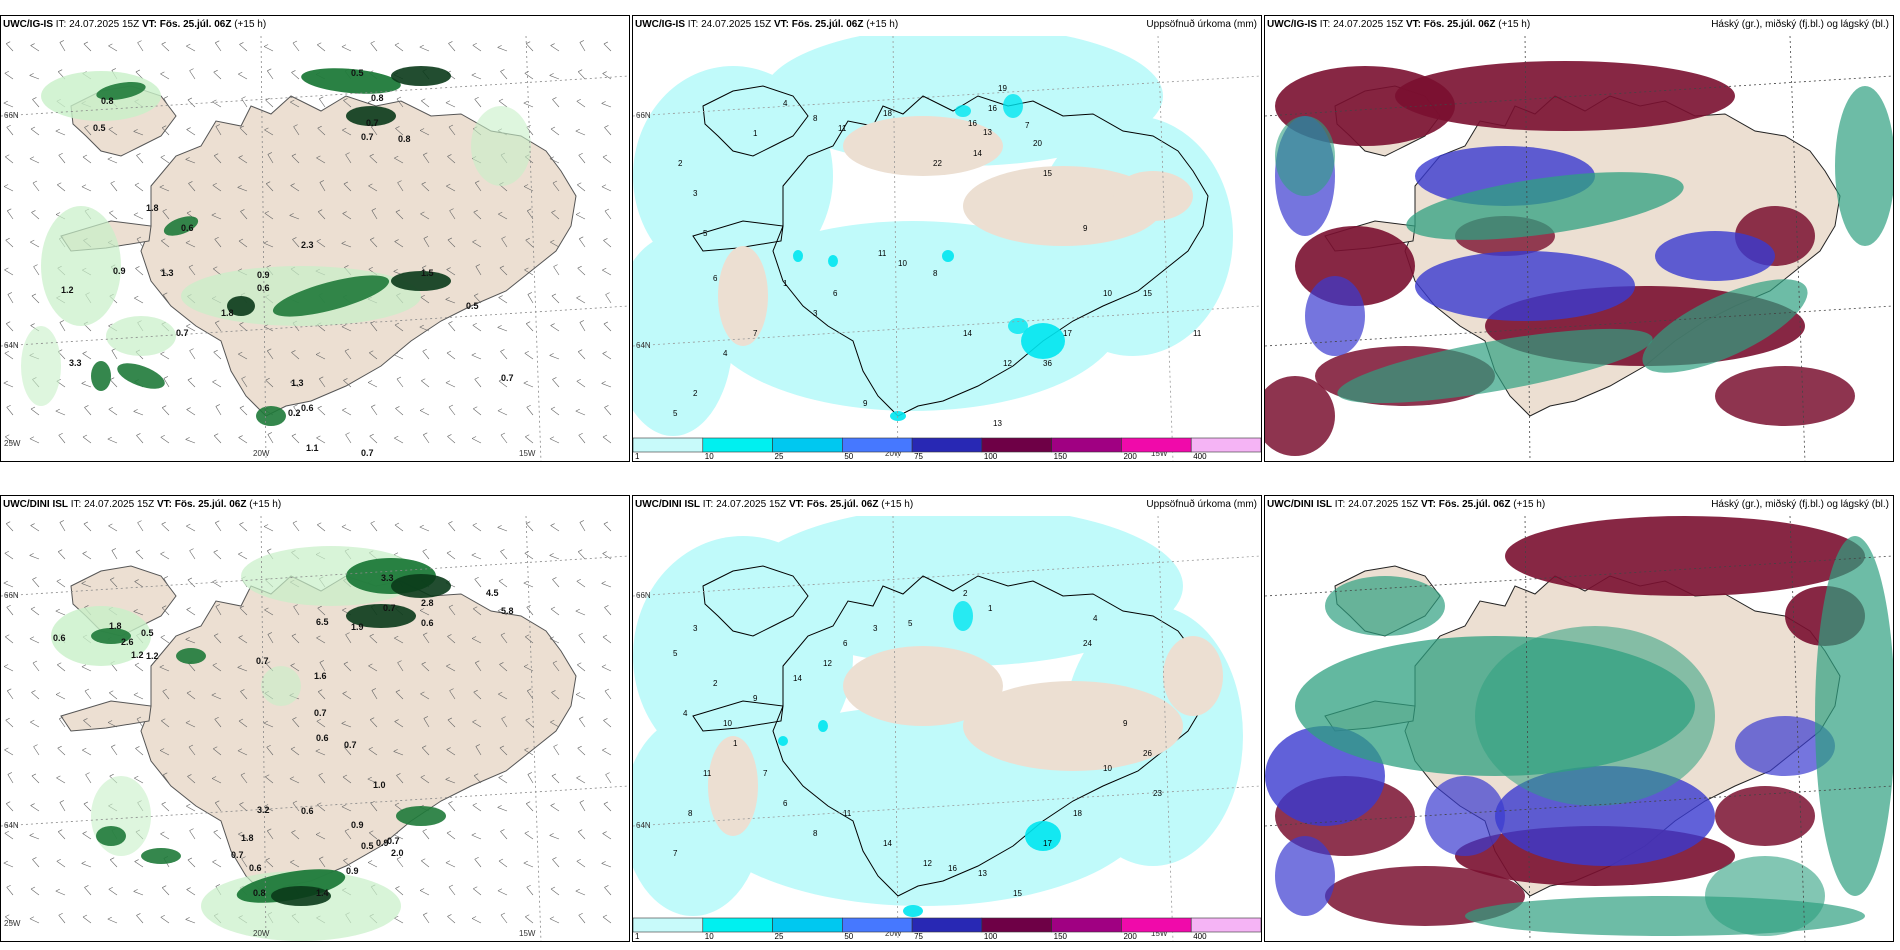 This screenshot has height=950, width=1900. Describe the element at coordinates (1157, 793) in the screenshot. I see `value-label: 23` at that location.